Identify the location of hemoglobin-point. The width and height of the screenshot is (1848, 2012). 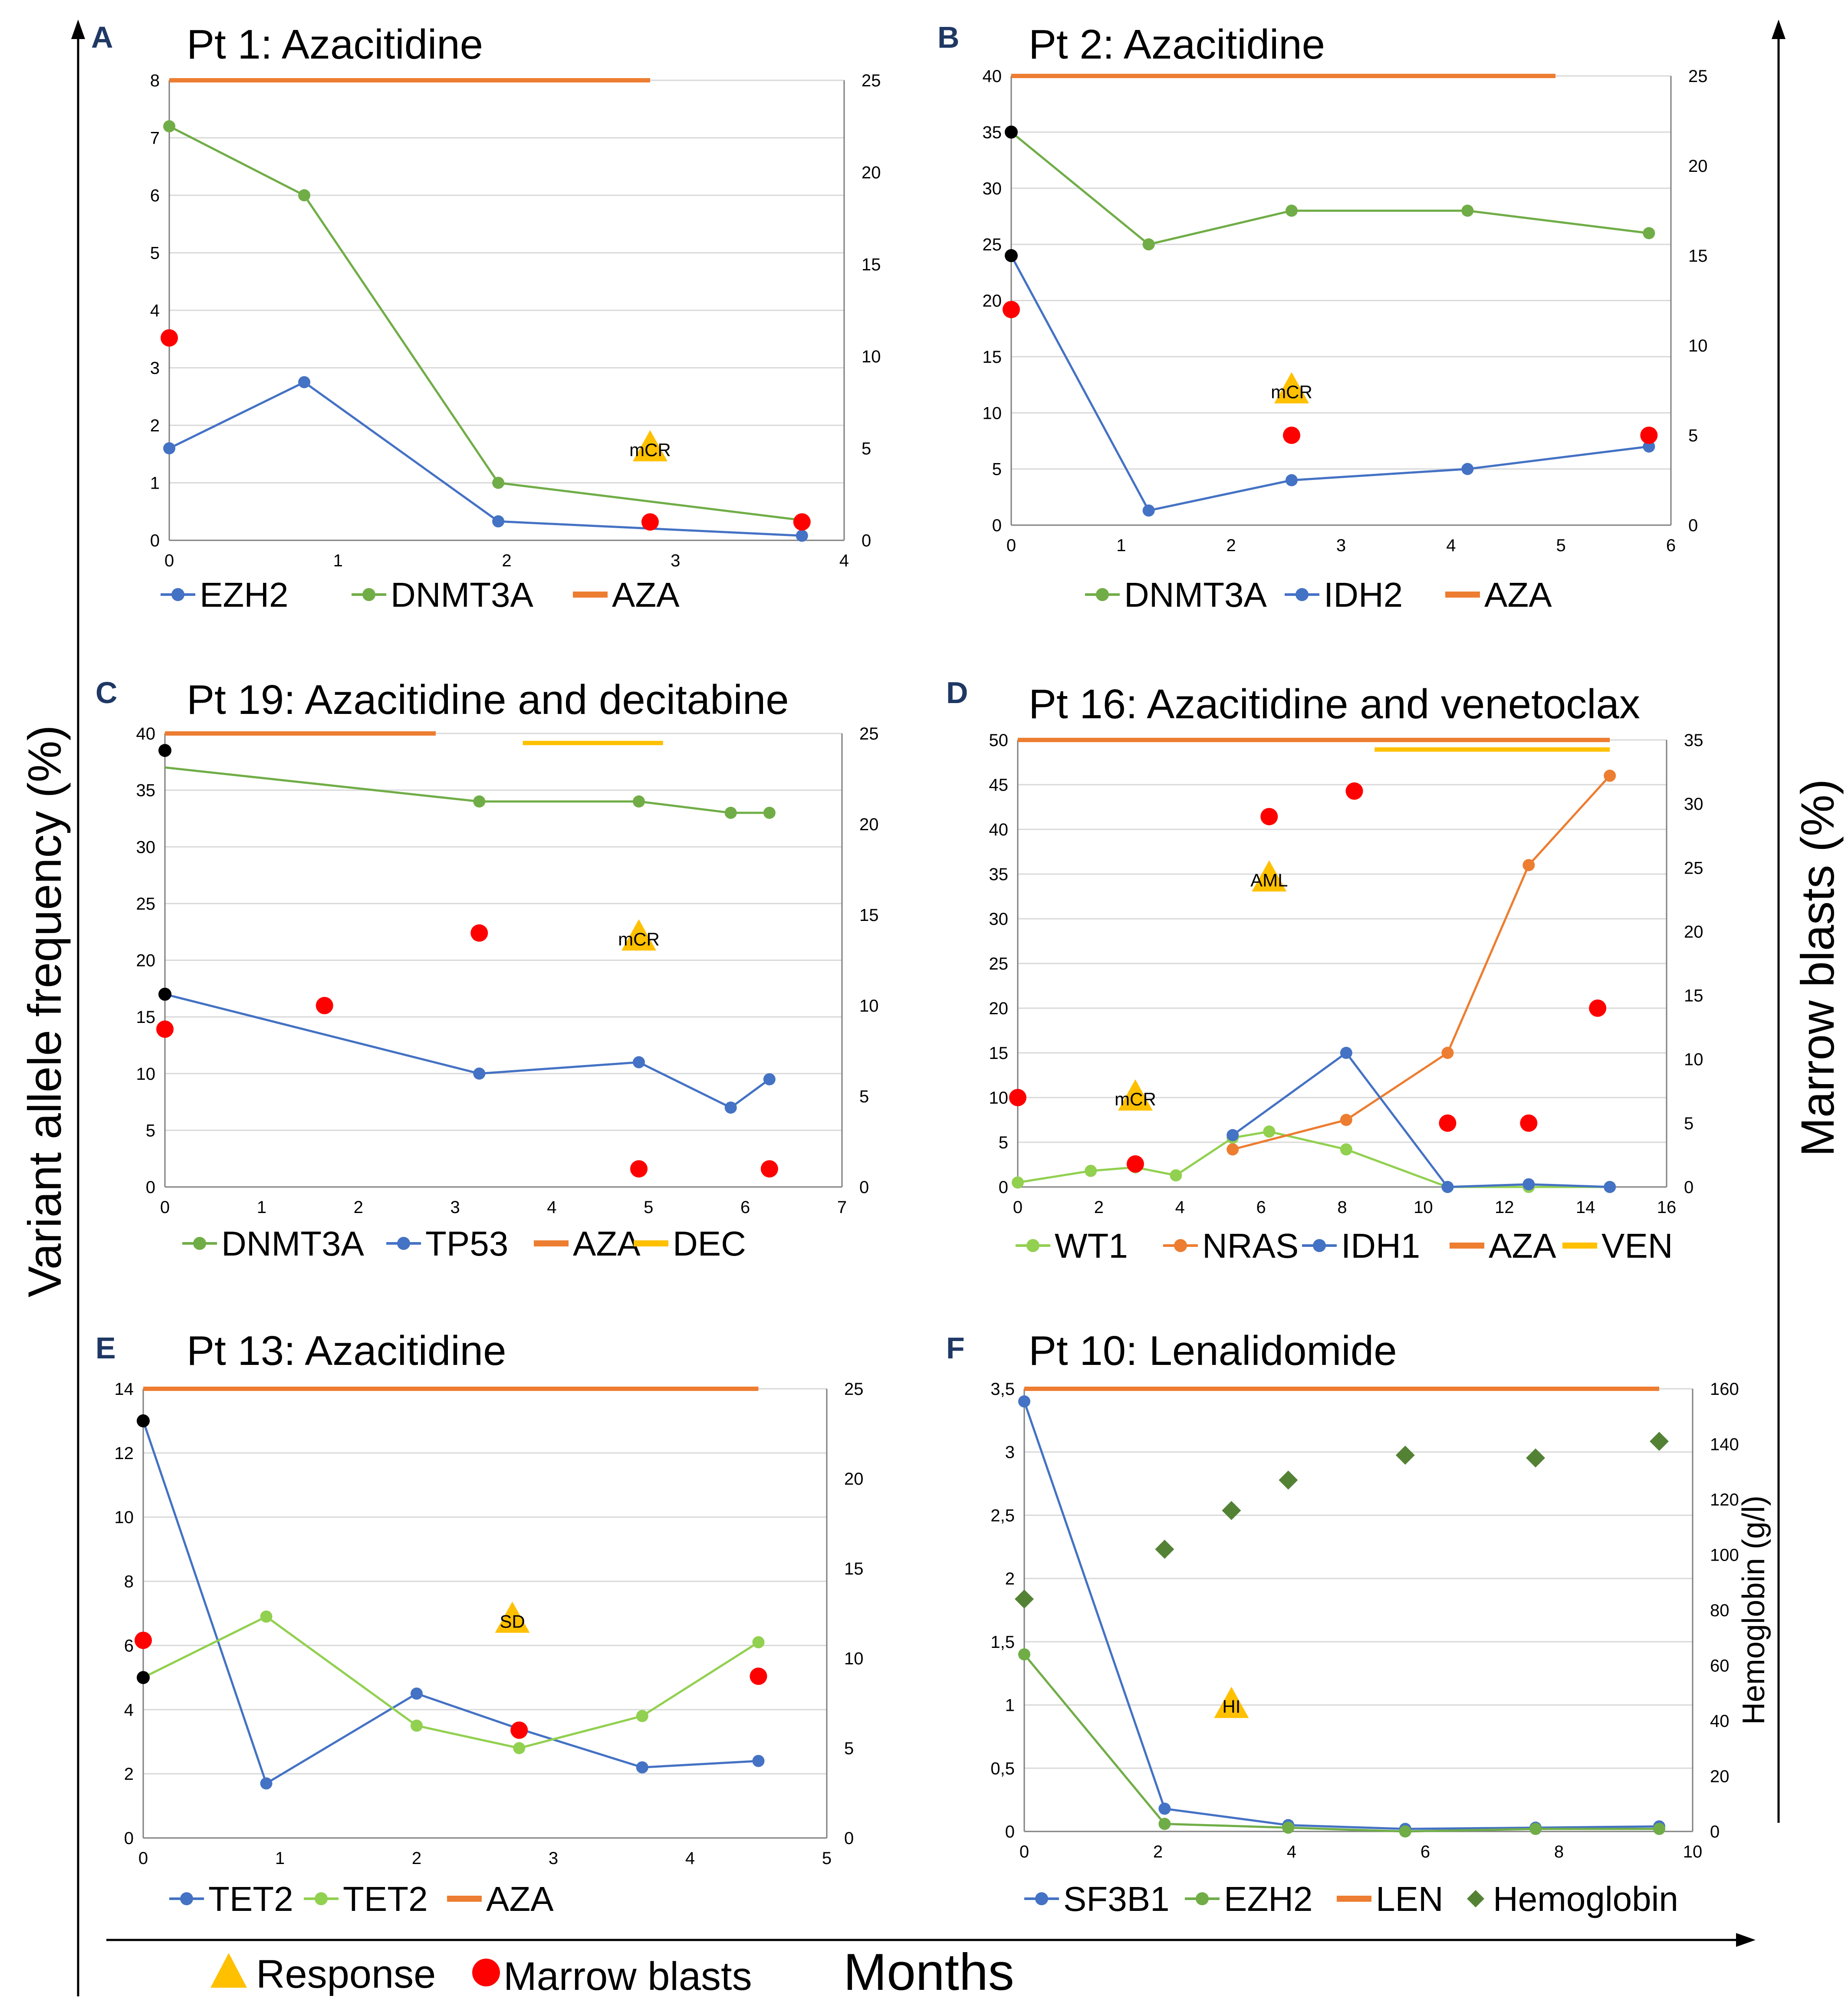
(1405, 1455).